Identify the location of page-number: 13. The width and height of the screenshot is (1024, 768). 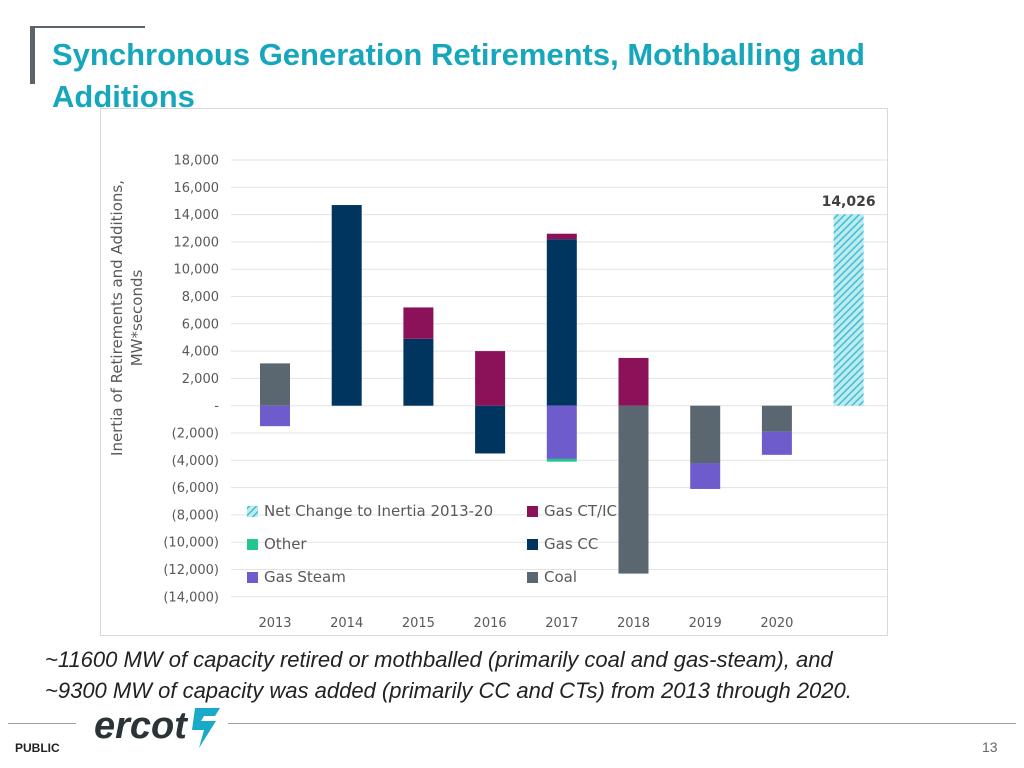
(990, 747).